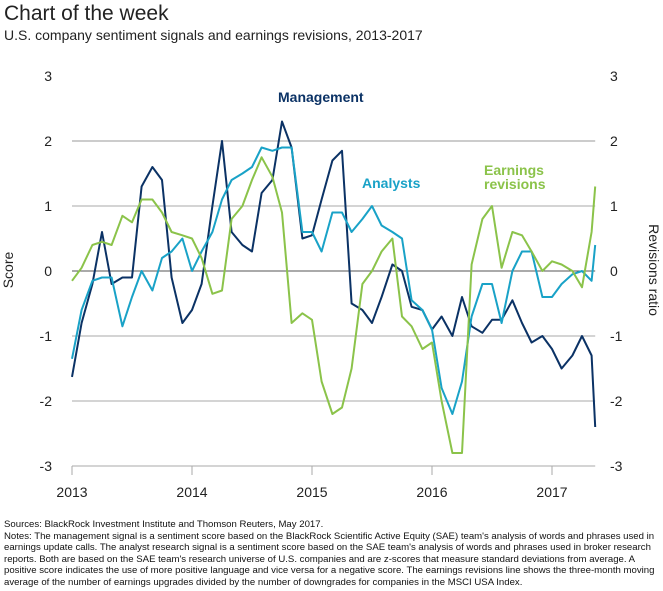 The image size is (663, 591). What do you see at coordinates (71, 492) in the screenshot?
I see `x-tick-label: 2013` at bounding box center [71, 492].